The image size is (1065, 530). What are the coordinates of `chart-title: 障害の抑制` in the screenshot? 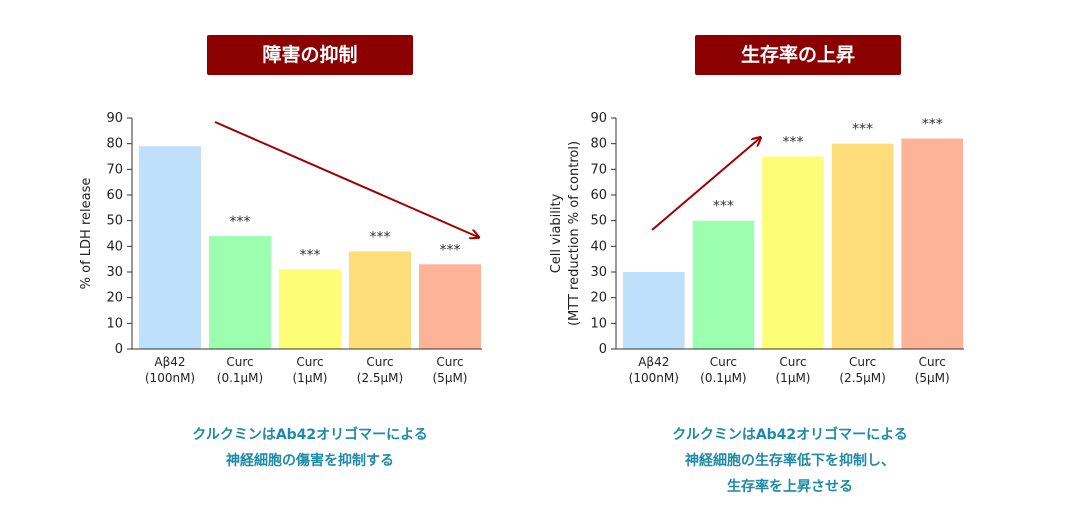 It's located at (310, 55).